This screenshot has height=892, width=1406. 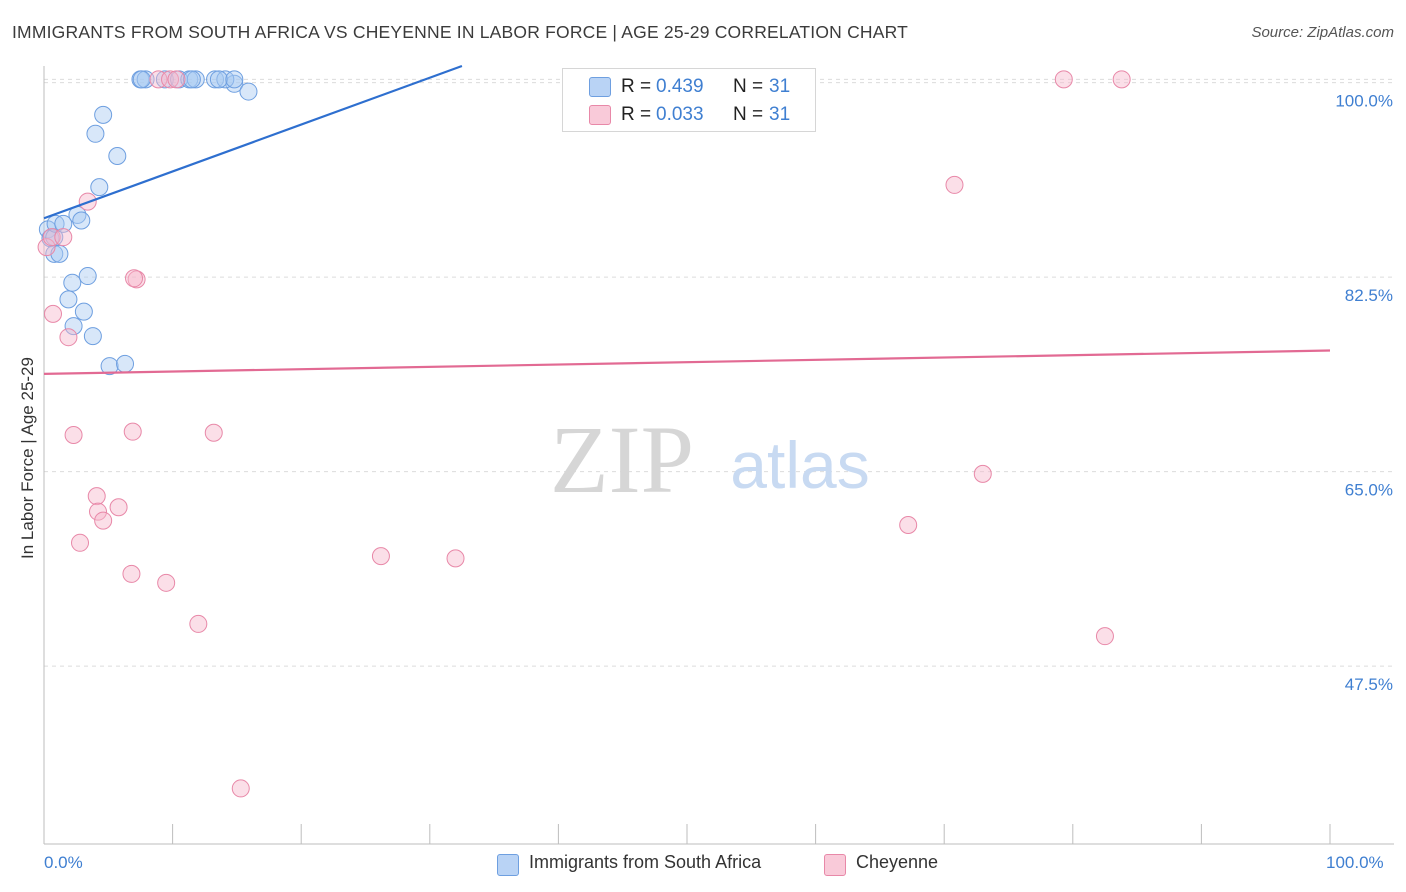 I want to click on y-tick-label: 47.5%, so click(x=1369, y=684).